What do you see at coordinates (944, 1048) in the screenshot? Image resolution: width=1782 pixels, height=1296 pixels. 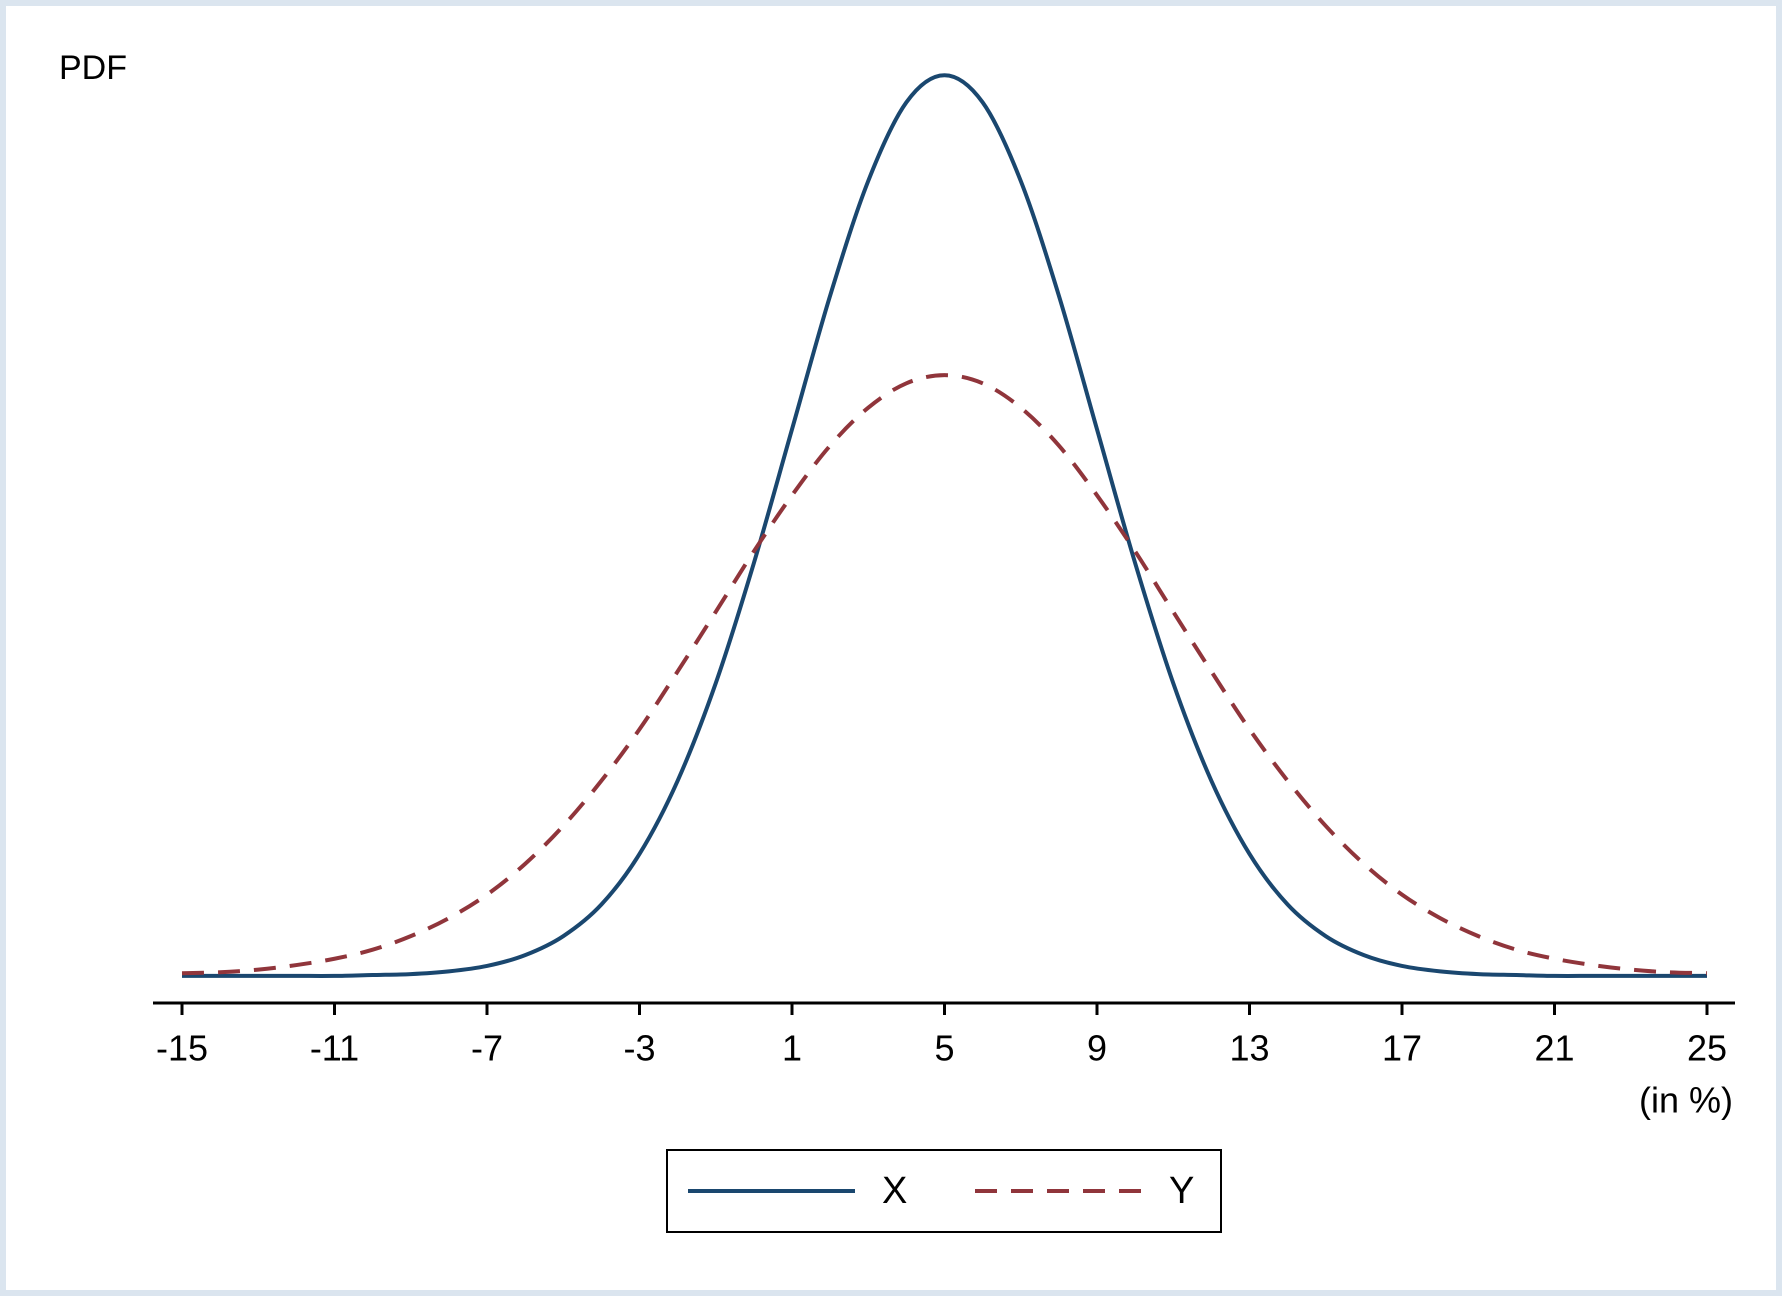 I see `x-tick-label: 5` at bounding box center [944, 1048].